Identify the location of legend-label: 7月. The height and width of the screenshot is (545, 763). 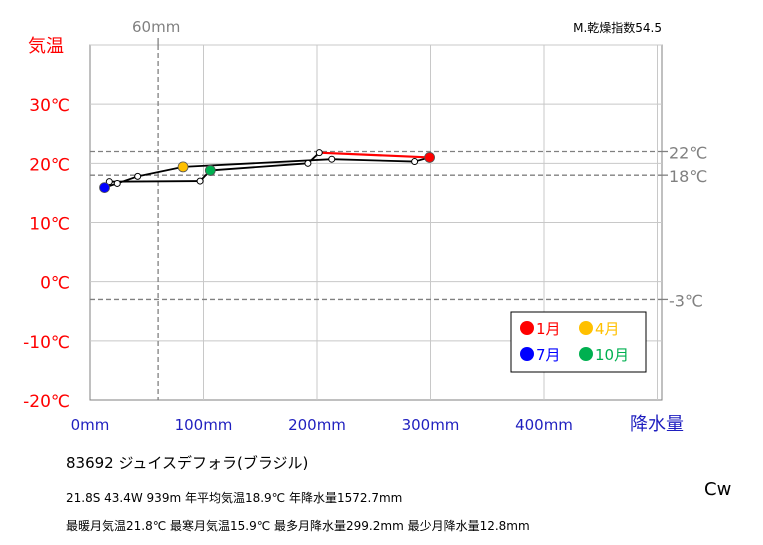
(548, 355).